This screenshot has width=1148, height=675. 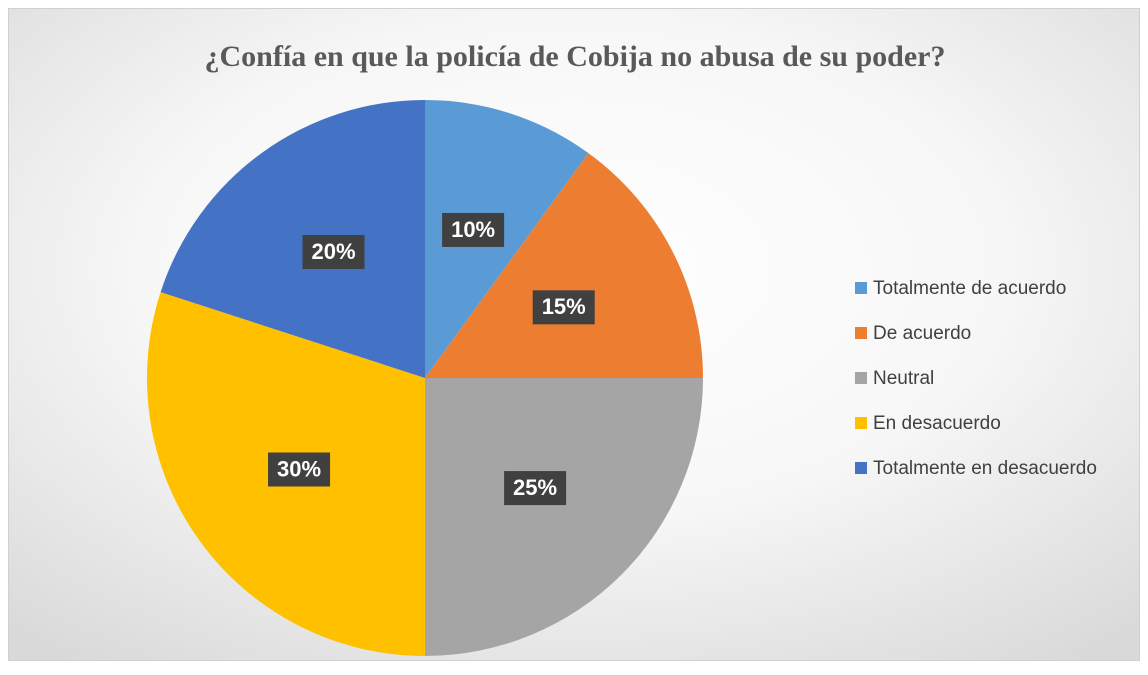 I want to click on data-label: 20%, so click(x=333, y=251).